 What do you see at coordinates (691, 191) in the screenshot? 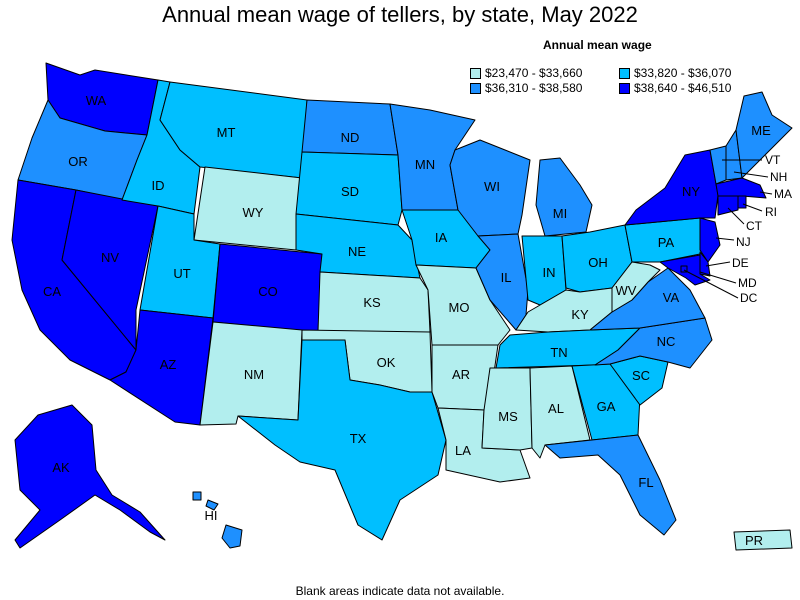
I see `label-NY: NY` at bounding box center [691, 191].